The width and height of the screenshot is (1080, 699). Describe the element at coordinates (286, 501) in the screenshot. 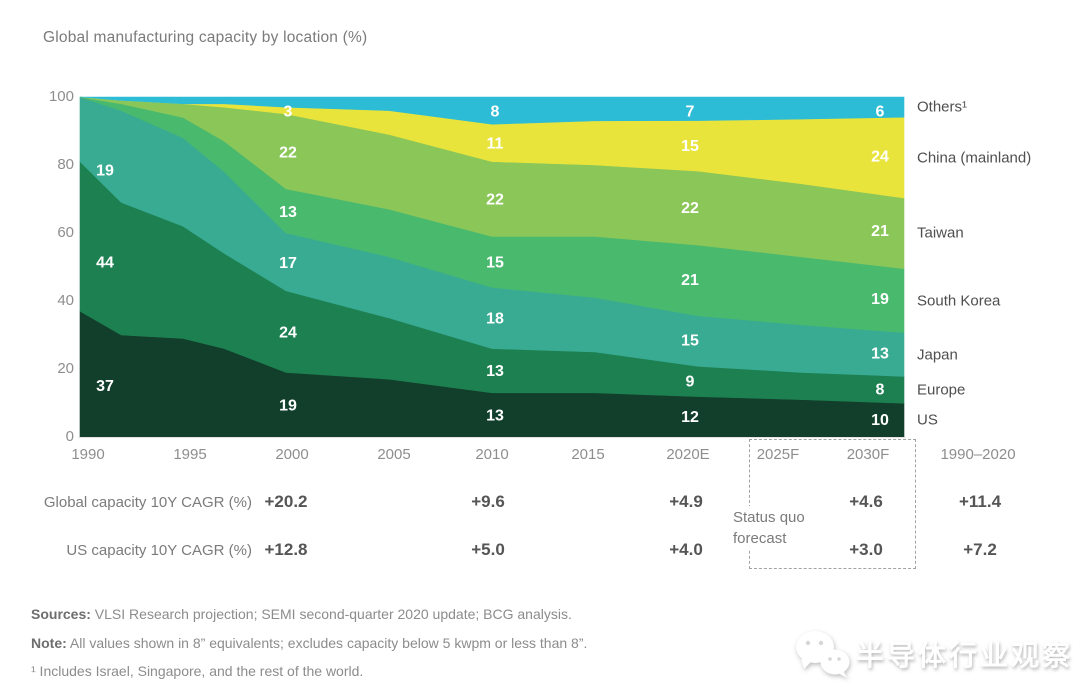

I see `cagr-value-2000: +20.2` at that location.